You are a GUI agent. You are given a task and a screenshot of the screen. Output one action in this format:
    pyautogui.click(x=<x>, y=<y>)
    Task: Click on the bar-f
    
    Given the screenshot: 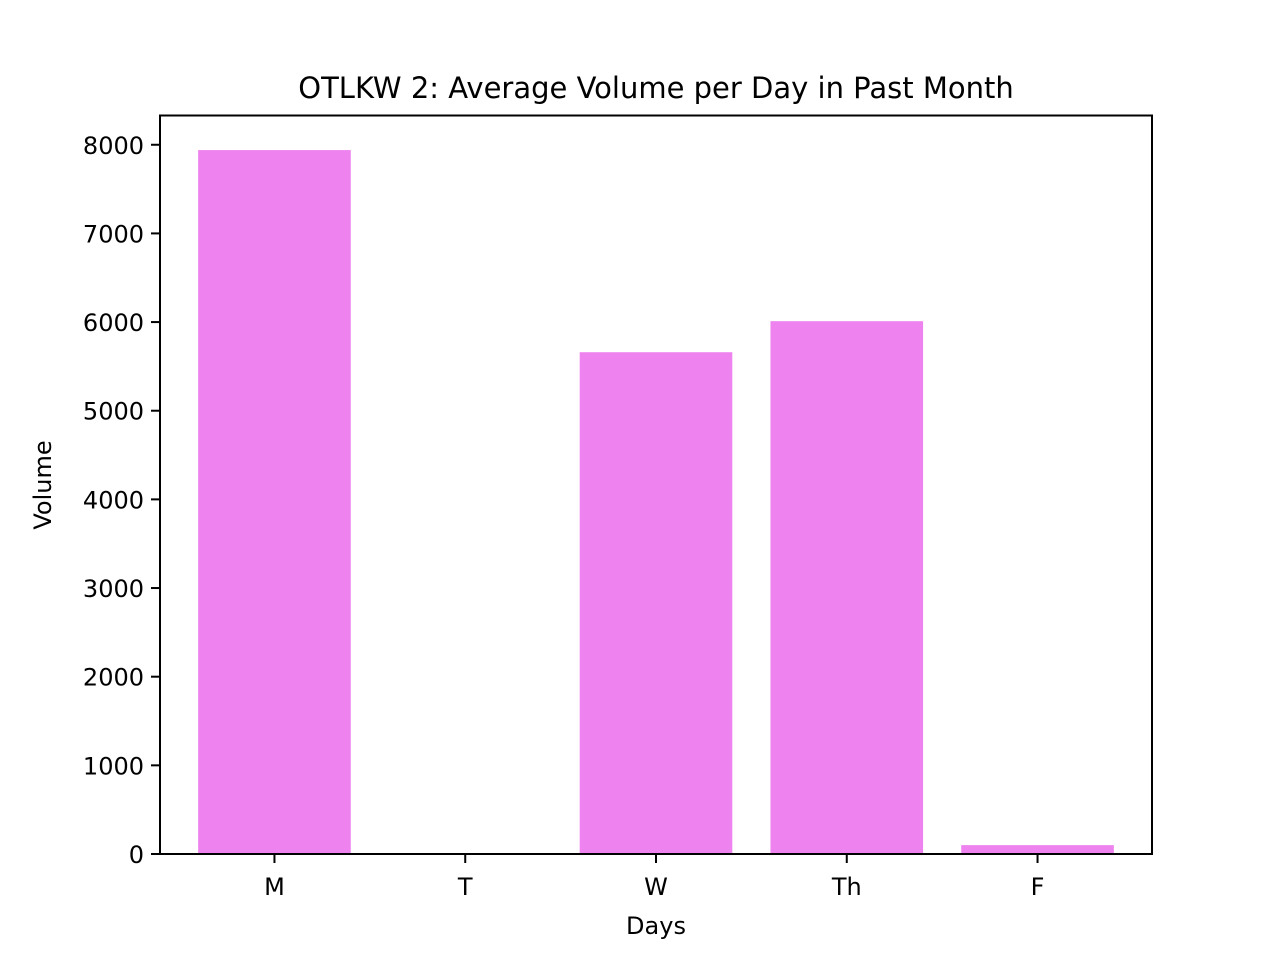 What is the action you would take?
    pyautogui.click(x=1037, y=849)
    